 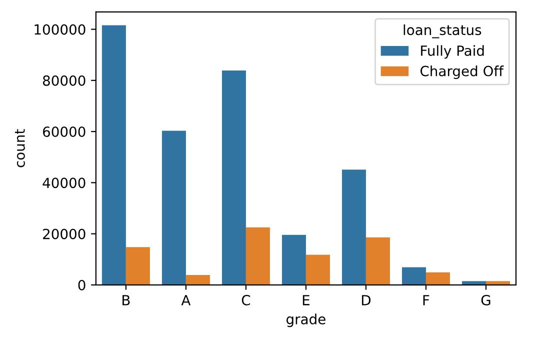 I want to click on y-tick-label: 60000, so click(x=64, y=132).